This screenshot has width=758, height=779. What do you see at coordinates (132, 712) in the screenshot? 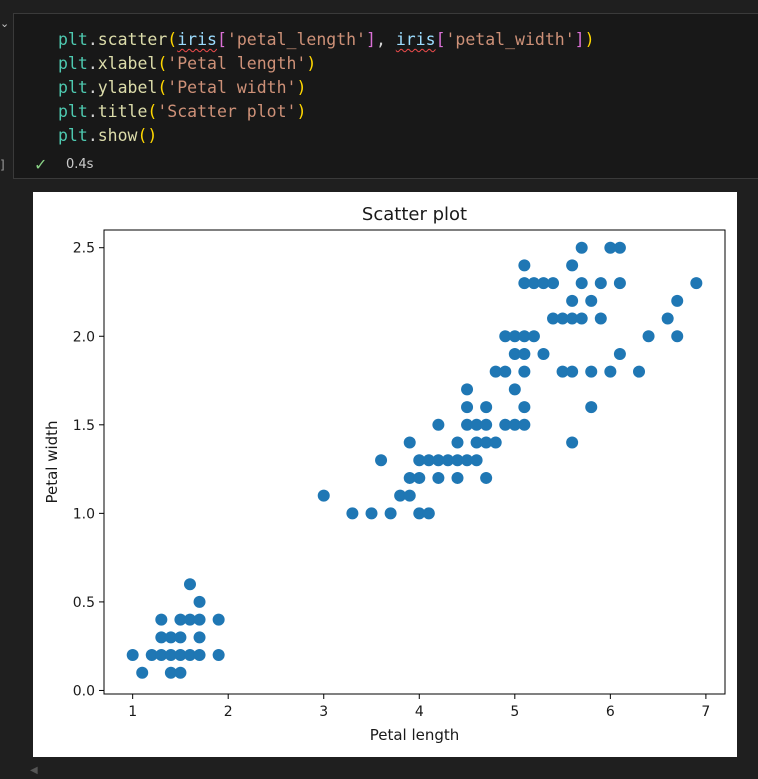
I see `x-tick-label: 1` at bounding box center [132, 712].